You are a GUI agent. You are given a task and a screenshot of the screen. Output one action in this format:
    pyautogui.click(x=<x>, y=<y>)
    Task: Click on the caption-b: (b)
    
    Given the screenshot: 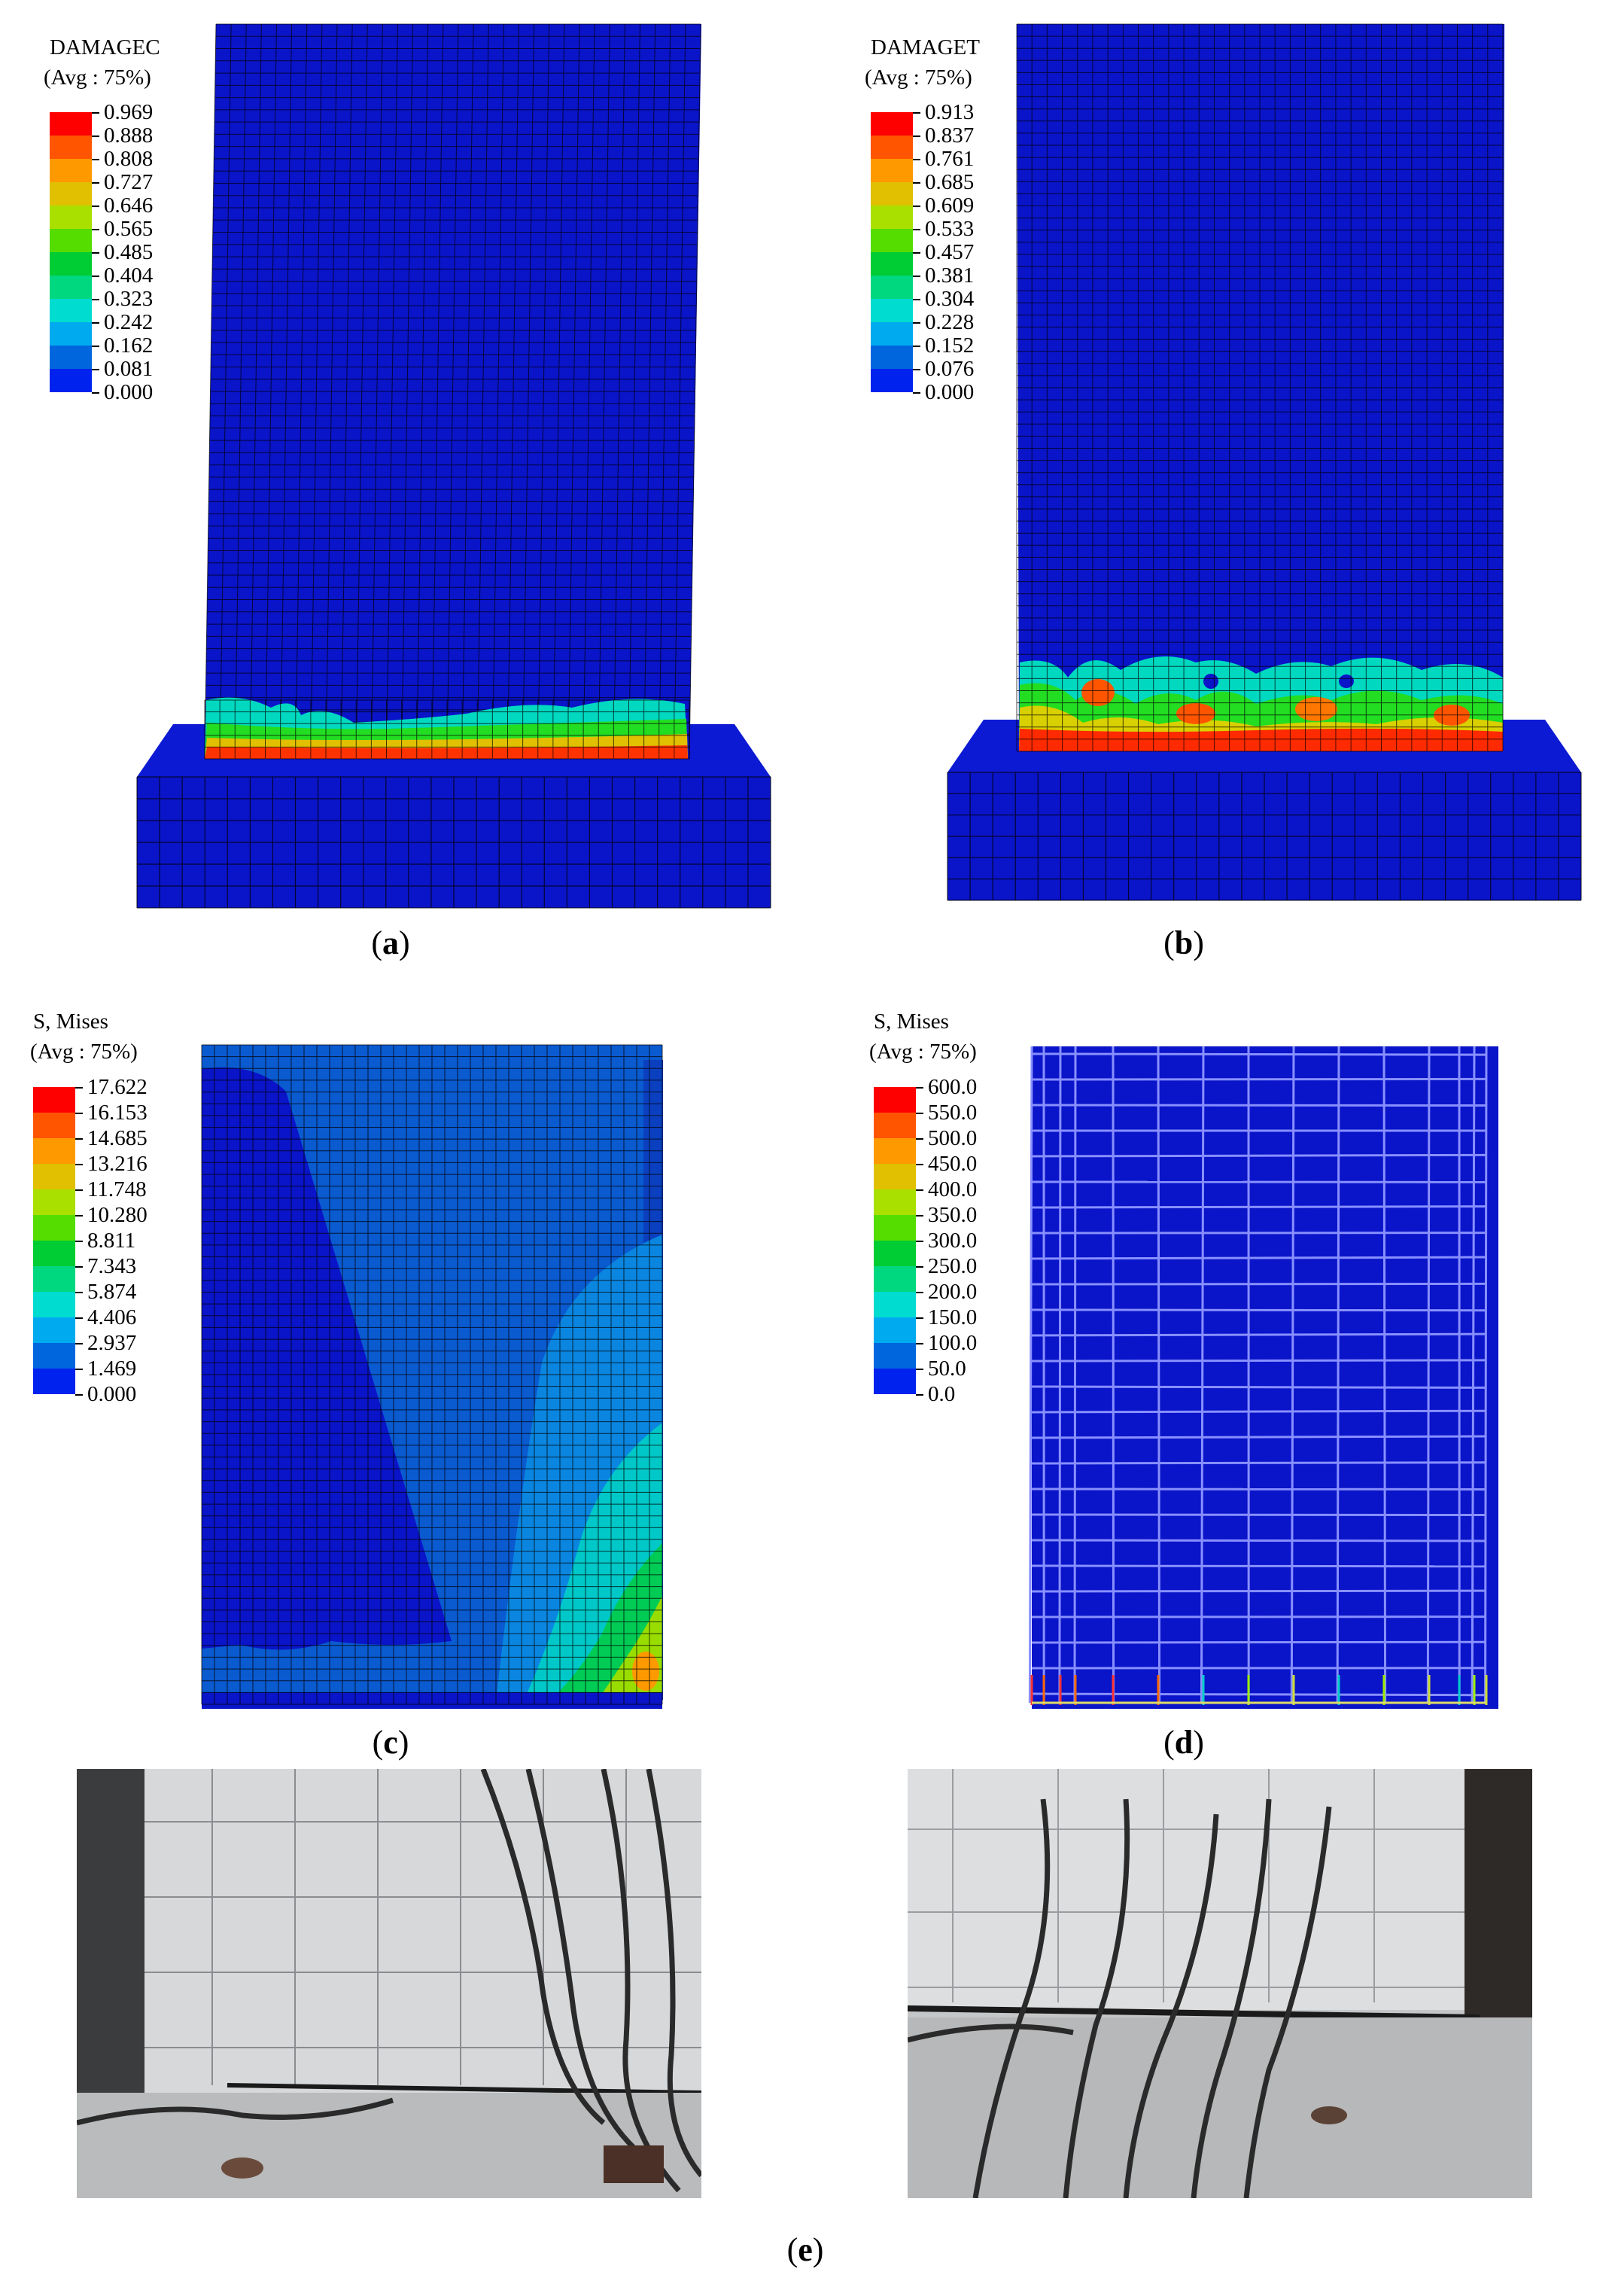 What is the action you would take?
    pyautogui.click(x=1184, y=943)
    